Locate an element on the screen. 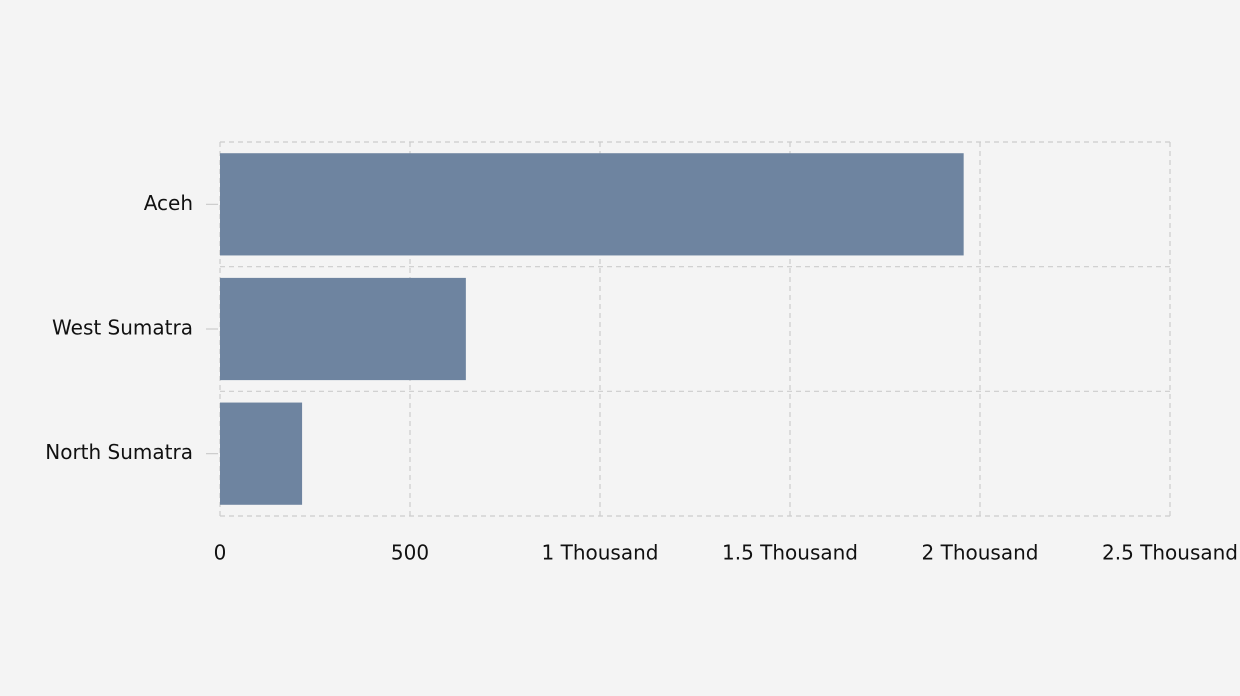 The height and width of the screenshot is (696, 1240). bar-north-sumatra is located at coordinates (261, 453).